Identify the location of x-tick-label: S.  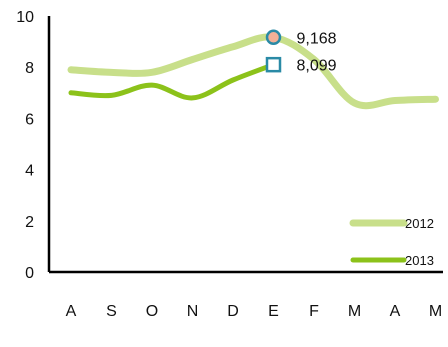
(111, 311).